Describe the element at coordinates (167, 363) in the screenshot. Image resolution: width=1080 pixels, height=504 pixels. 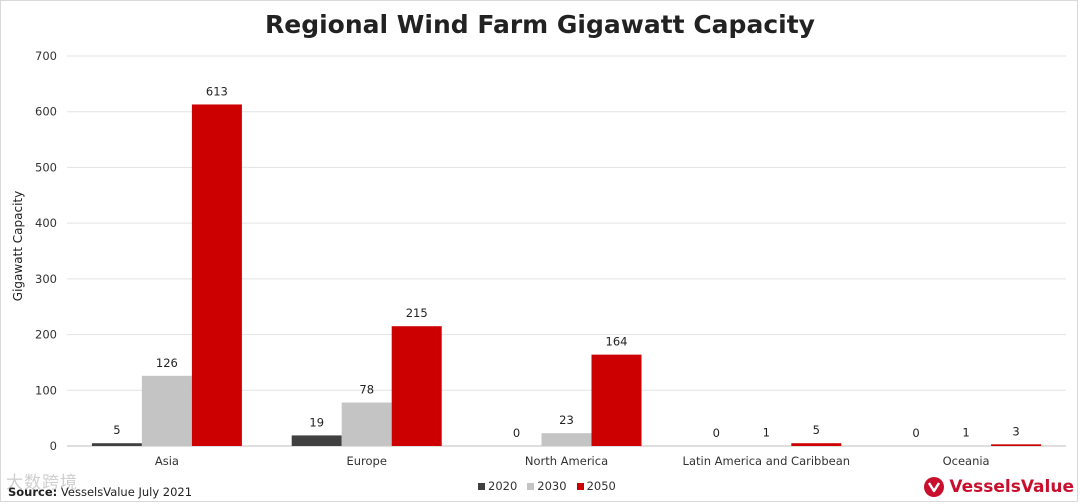
I see `data-label: 126` at that location.